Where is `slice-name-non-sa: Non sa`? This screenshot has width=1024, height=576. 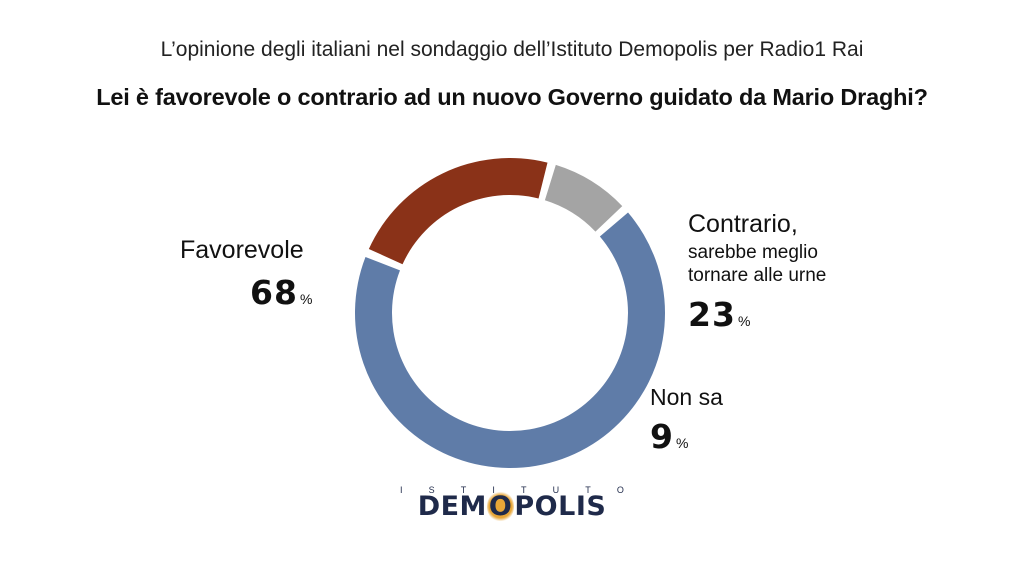
slice-name-non-sa: Non sa is located at coordinates (686, 397).